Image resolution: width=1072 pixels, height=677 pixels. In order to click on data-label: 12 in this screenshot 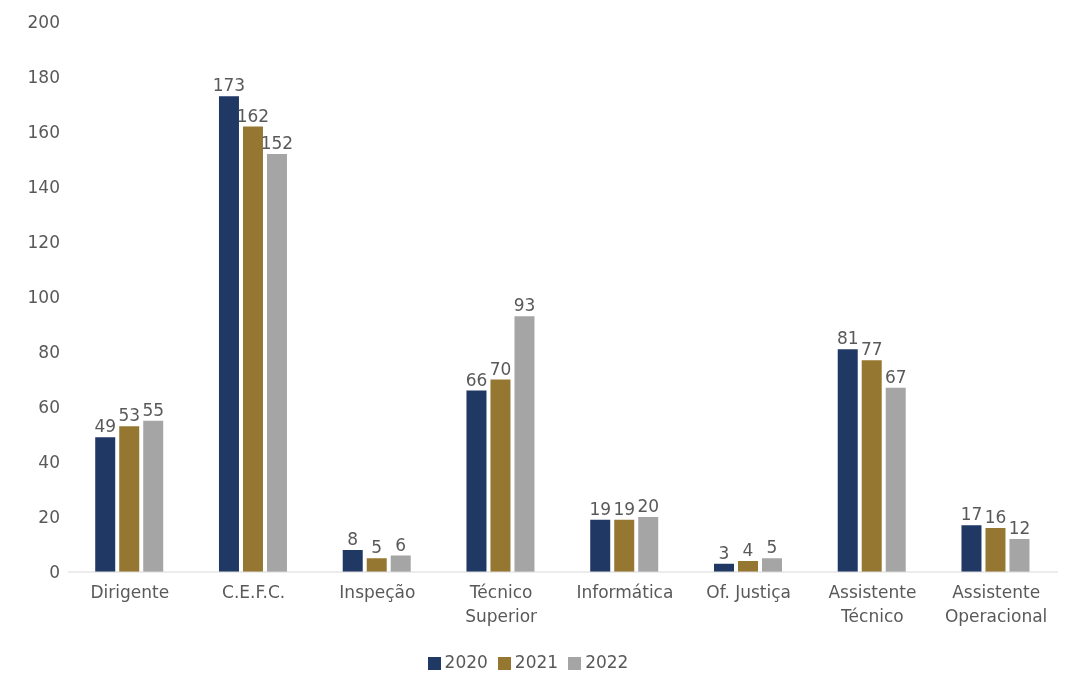, I will do `click(1019, 528)`.